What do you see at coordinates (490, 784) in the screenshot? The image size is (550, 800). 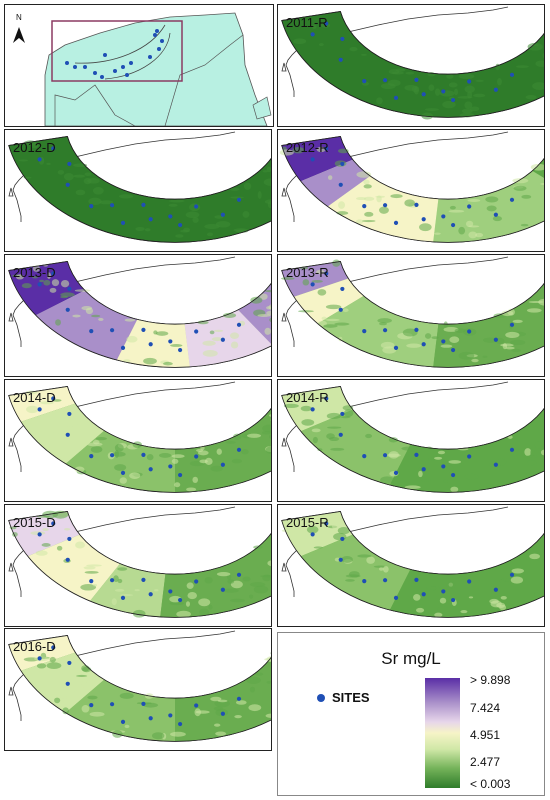 I see `legend-tick-5: < 0.003` at bounding box center [490, 784].